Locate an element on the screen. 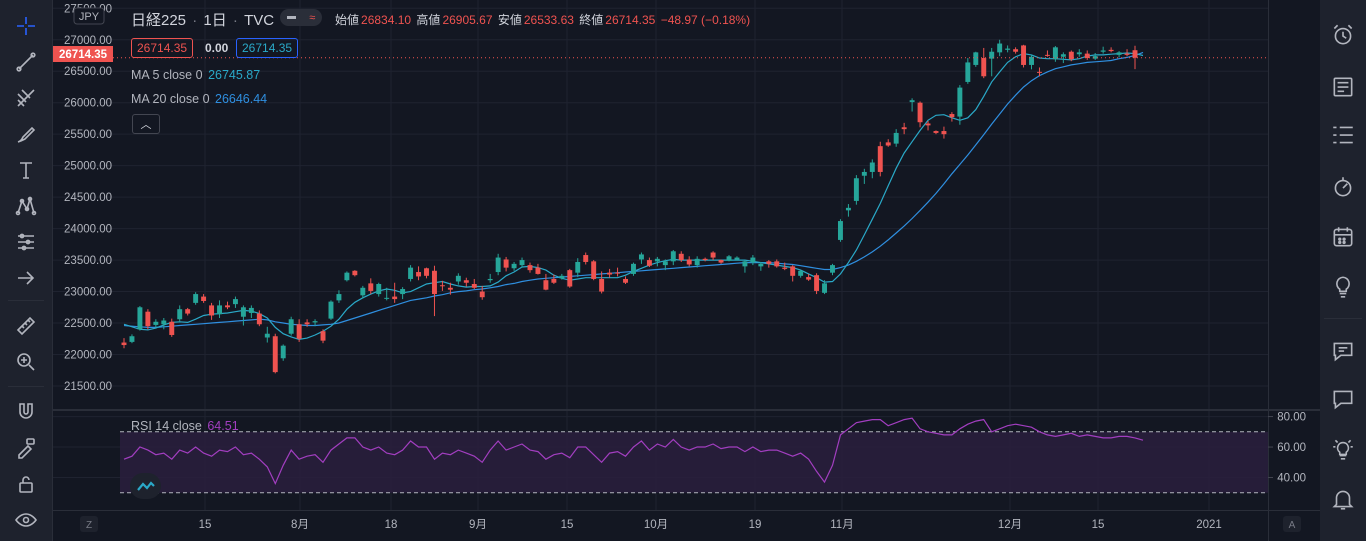  market-status-toggle: ≈ is located at coordinates (301, 17).